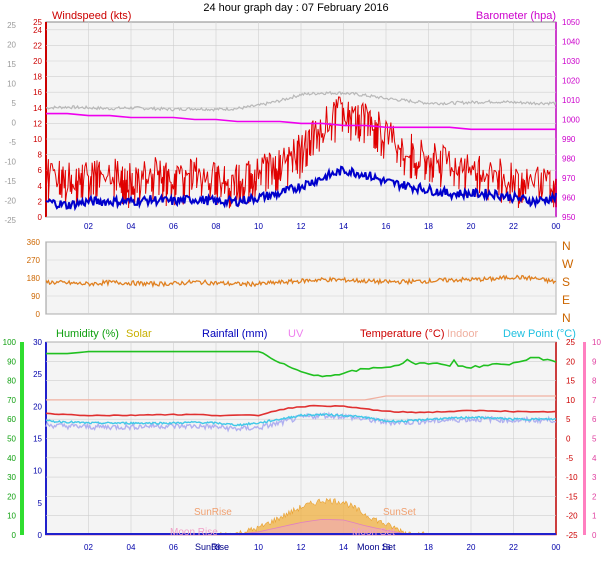 The width and height of the screenshot is (608, 561). I want to click on wind-left-tick: 20, so click(37, 61).